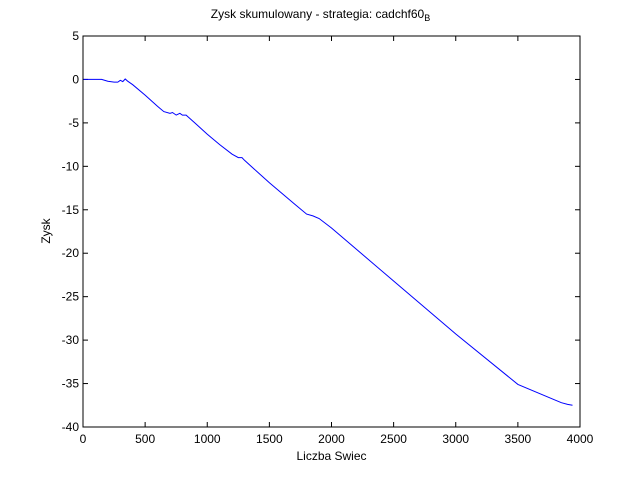 Image resolution: width=641 pixels, height=480 pixels. Describe the element at coordinates (46, 231) in the screenshot. I see `y-axis-label: Zysk` at that location.